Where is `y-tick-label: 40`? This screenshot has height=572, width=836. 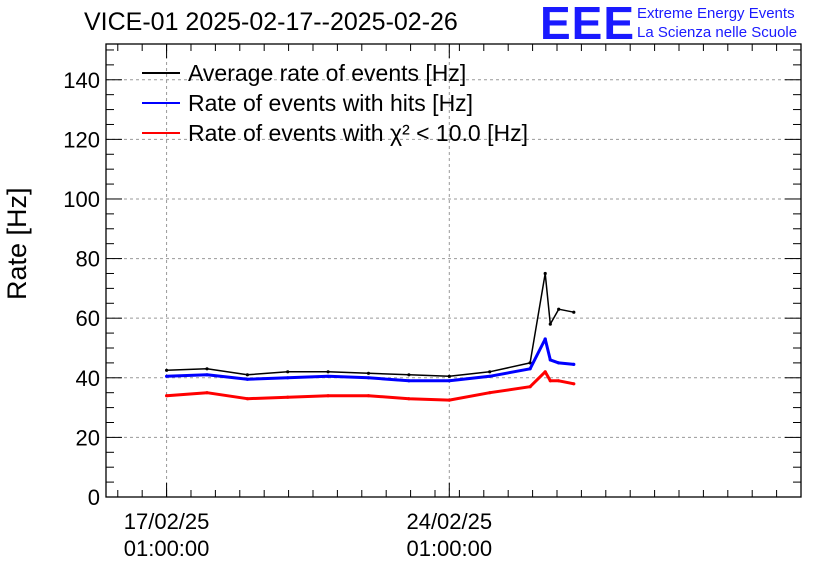
y-tick-label: 40 is located at coordinates (88, 378).